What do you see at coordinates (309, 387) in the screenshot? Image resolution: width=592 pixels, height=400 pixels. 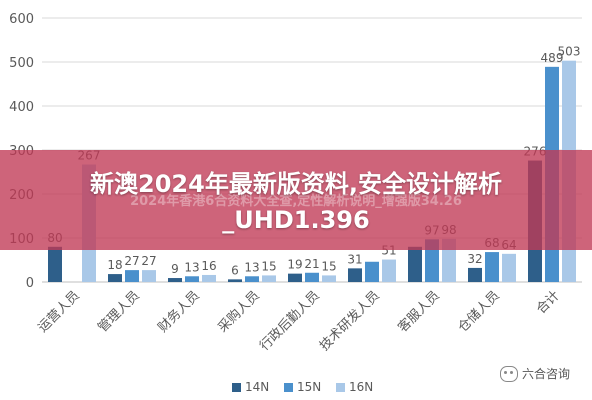 I see `legend-label: 15N` at bounding box center [309, 387].